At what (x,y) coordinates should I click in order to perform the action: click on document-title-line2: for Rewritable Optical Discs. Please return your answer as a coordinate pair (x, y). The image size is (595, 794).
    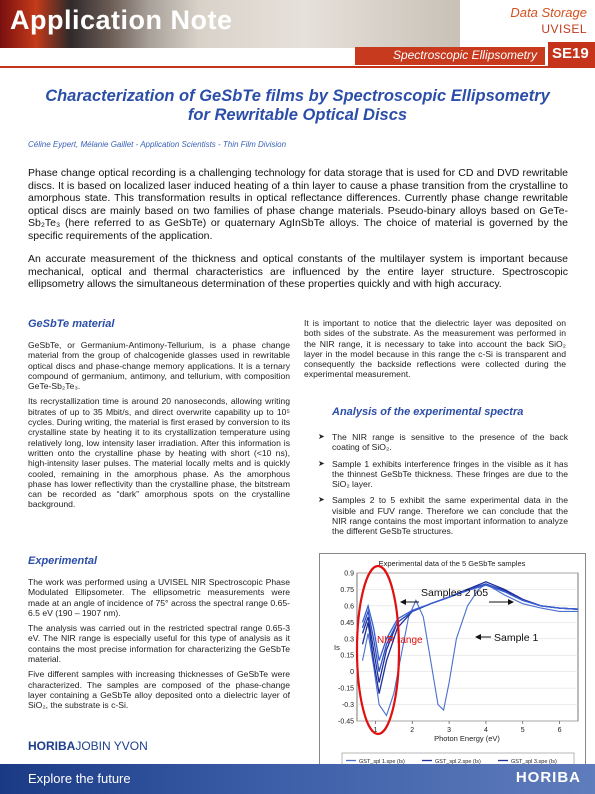
    Looking at the image, I should click on (297, 115).